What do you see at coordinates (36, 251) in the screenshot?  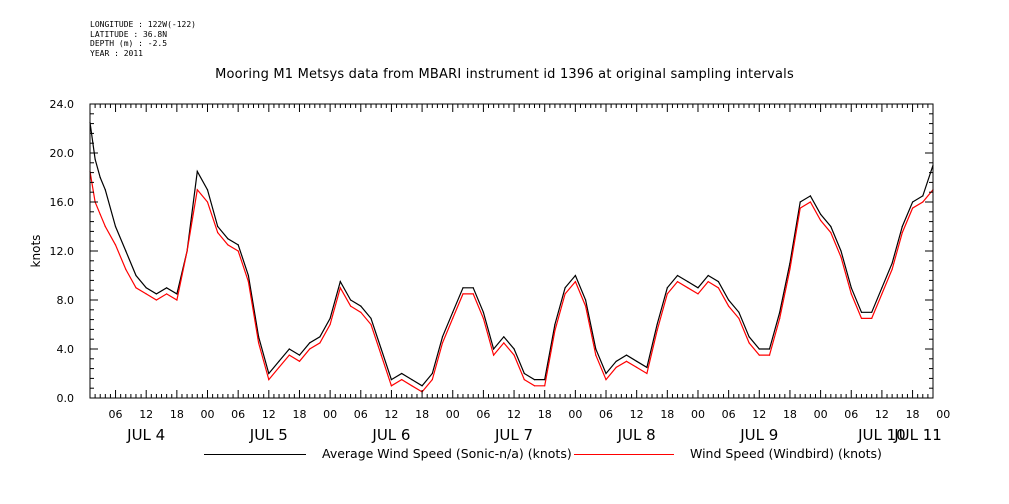 I see `y-axis-label: knots` at bounding box center [36, 251].